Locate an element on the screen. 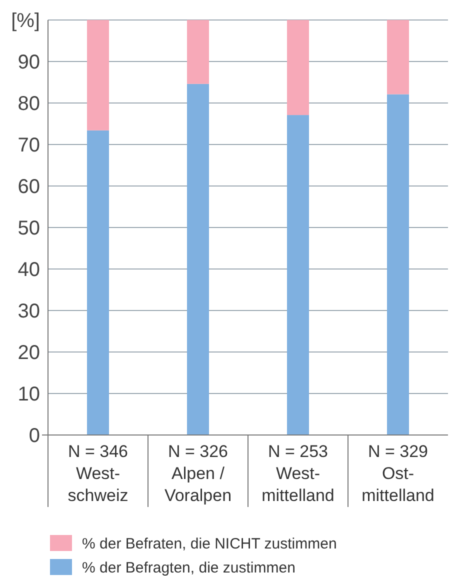  x-tick-label: N = 253 West- mittelland is located at coordinates (298, 473).